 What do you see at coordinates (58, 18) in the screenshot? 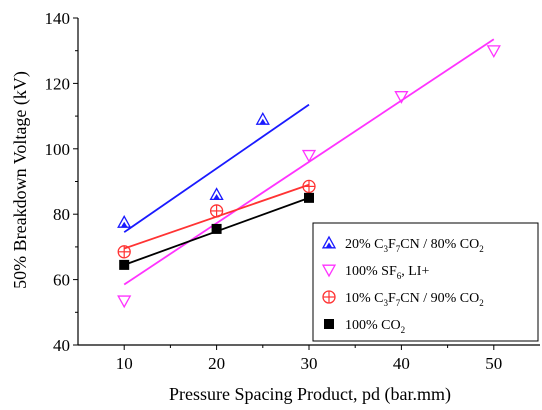
I see `y-tick-label: 140` at bounding box center [58, 18].